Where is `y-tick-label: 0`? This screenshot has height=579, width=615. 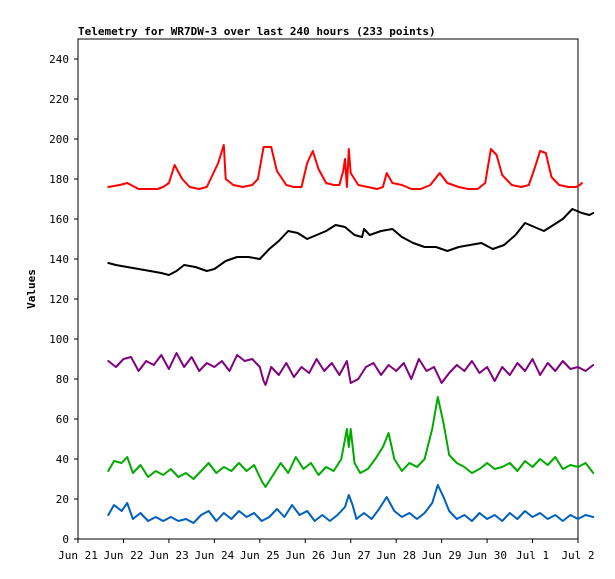
y-tick-label: 0 is located at coordinates (65, 539).